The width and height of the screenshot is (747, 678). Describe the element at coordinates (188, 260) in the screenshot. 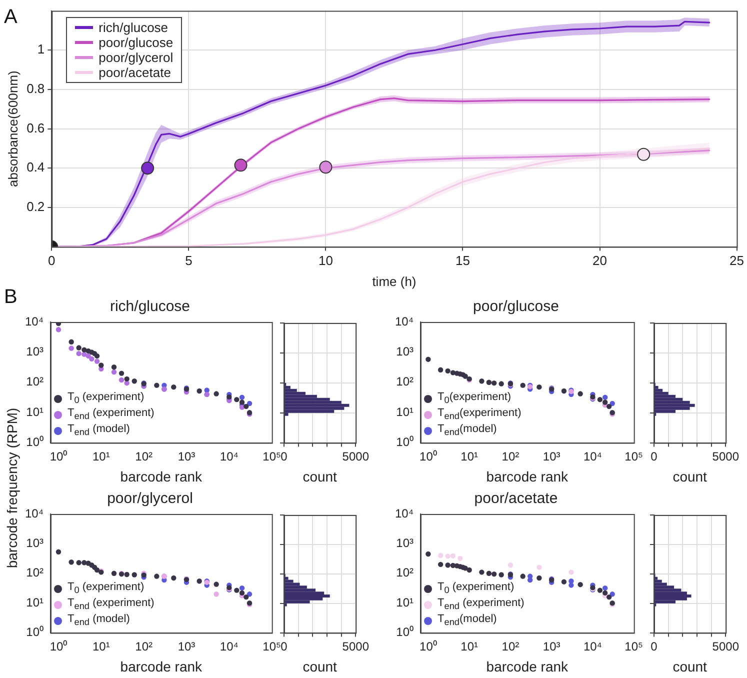

I see `x-tick-label: 5` at that location.